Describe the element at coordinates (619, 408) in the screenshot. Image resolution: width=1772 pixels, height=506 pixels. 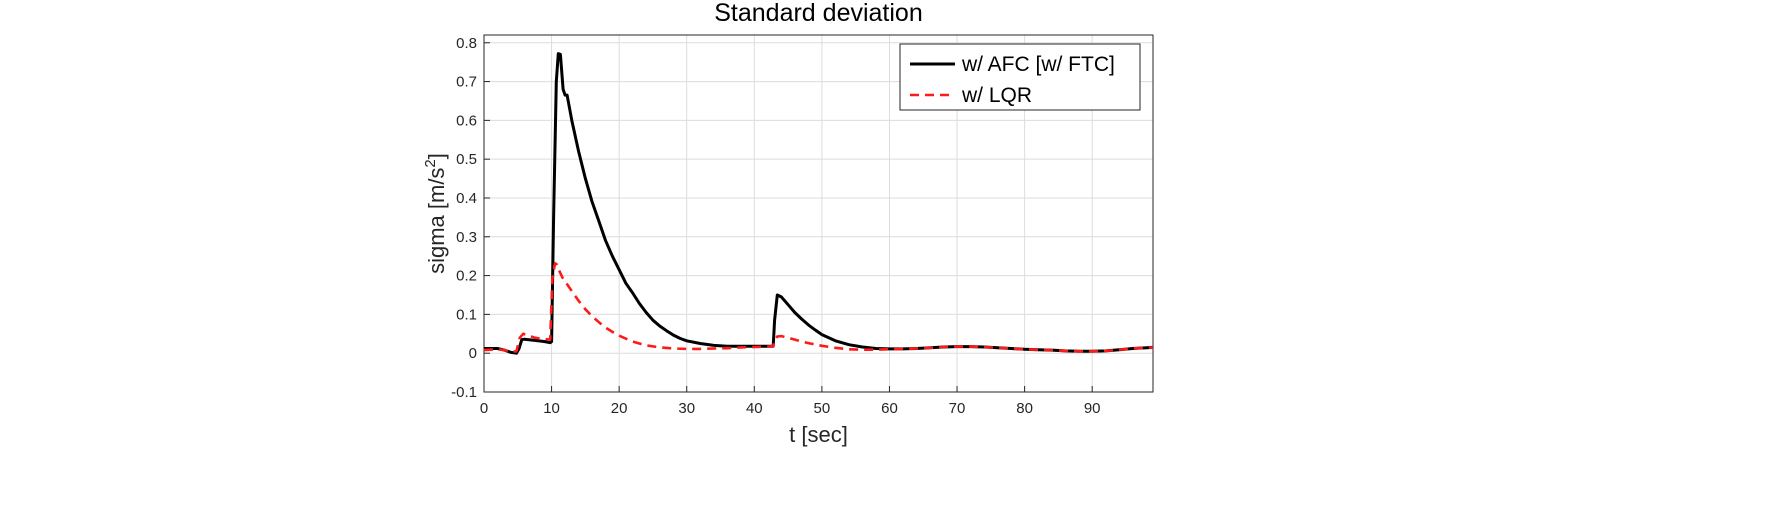
I see `x-tick-label: 20` at that location.